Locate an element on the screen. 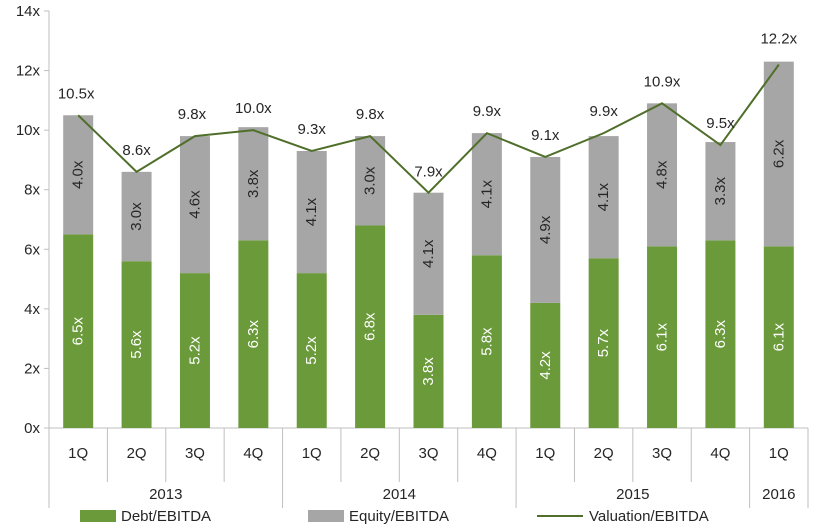  valuation-ebitda-label: 12.2x is located at coordinates (778, 39).